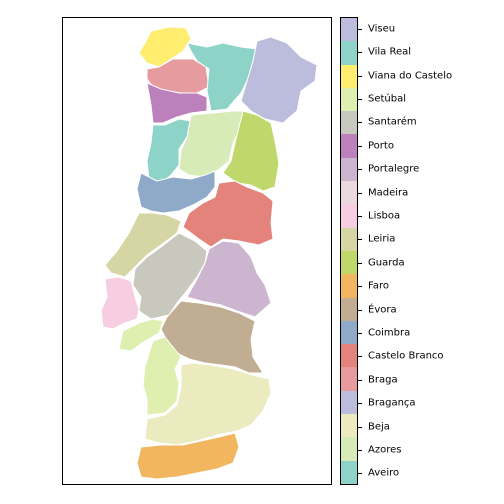 This screenshot has width=504, height=504. Describe the element at coordinates (378, 286) in the screenshot. I see `legend-label: Faro` at that location.